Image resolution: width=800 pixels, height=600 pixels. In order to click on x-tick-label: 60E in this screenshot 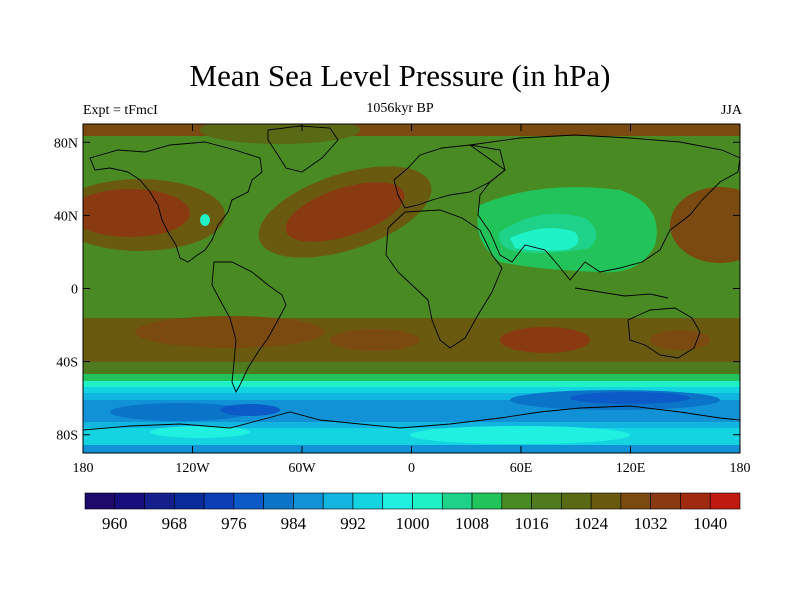, I will do `click(521, 468)`.